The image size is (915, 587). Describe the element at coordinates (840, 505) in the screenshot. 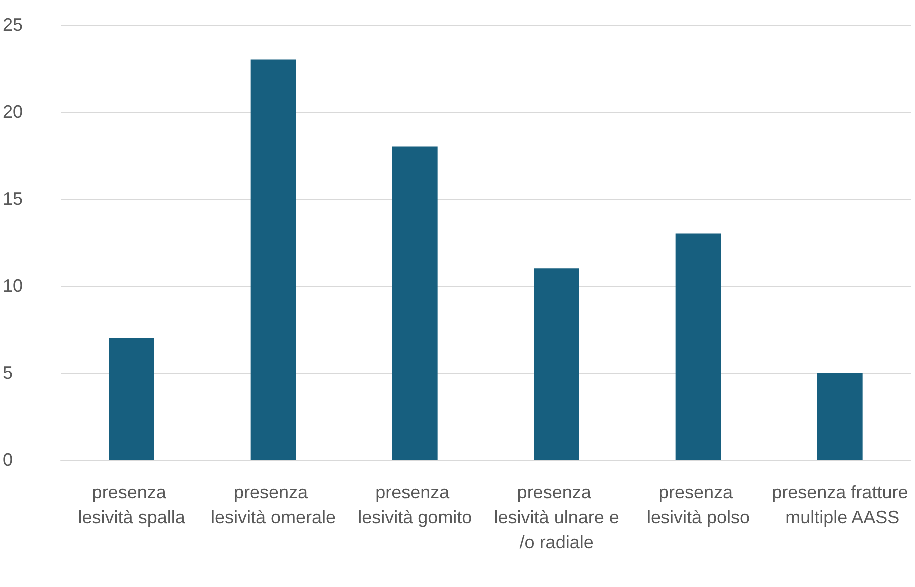

I see `x-tick-label: presenza fratture multiple AASS` at that location.